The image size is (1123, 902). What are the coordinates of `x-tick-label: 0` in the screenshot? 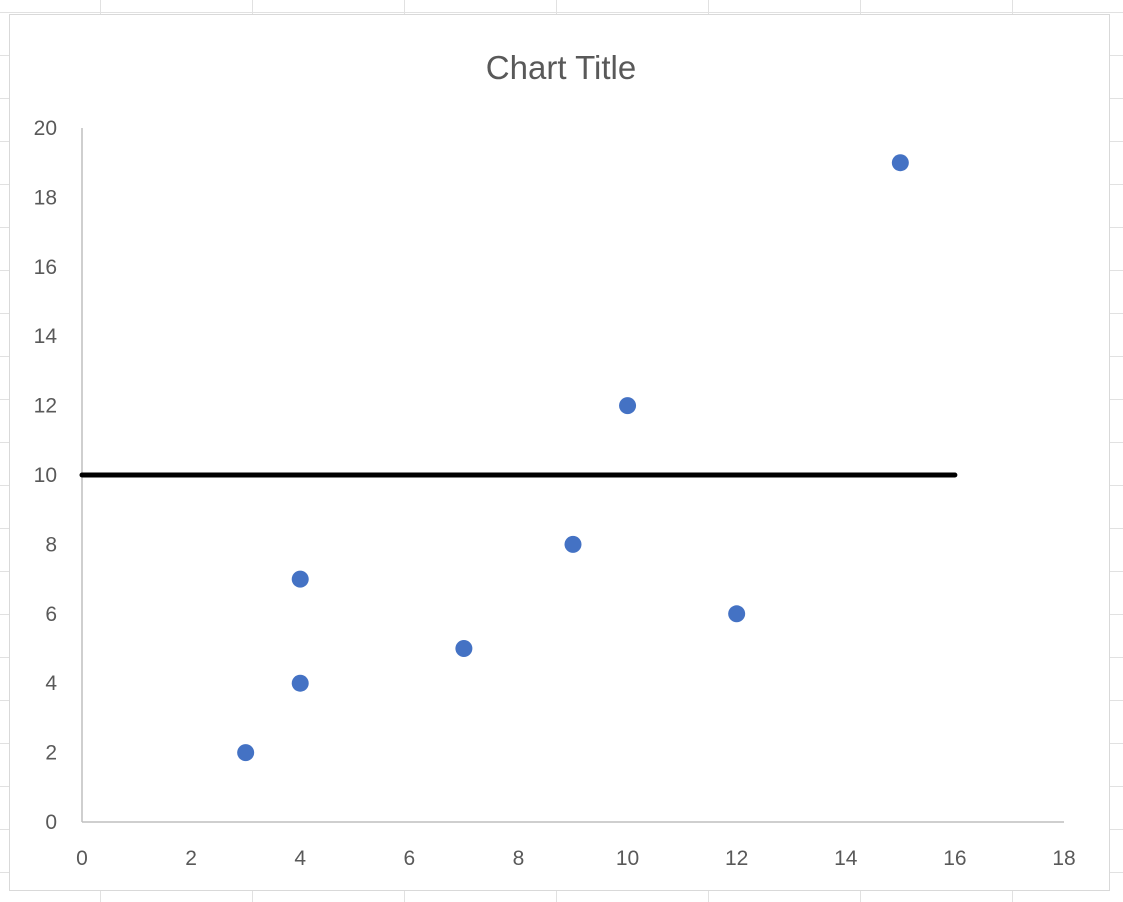 It's located at (82, 858).